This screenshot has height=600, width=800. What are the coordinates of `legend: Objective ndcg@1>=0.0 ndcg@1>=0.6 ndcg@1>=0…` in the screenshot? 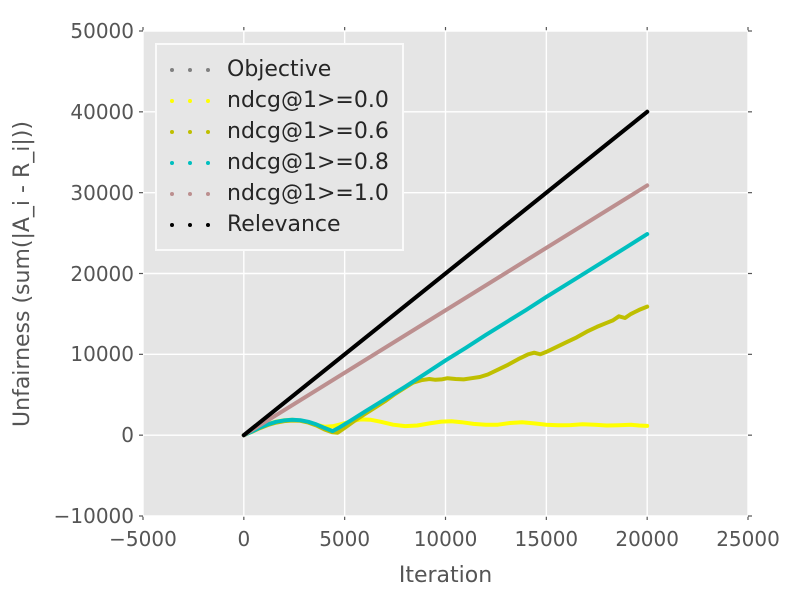 It's located at (279, 147).